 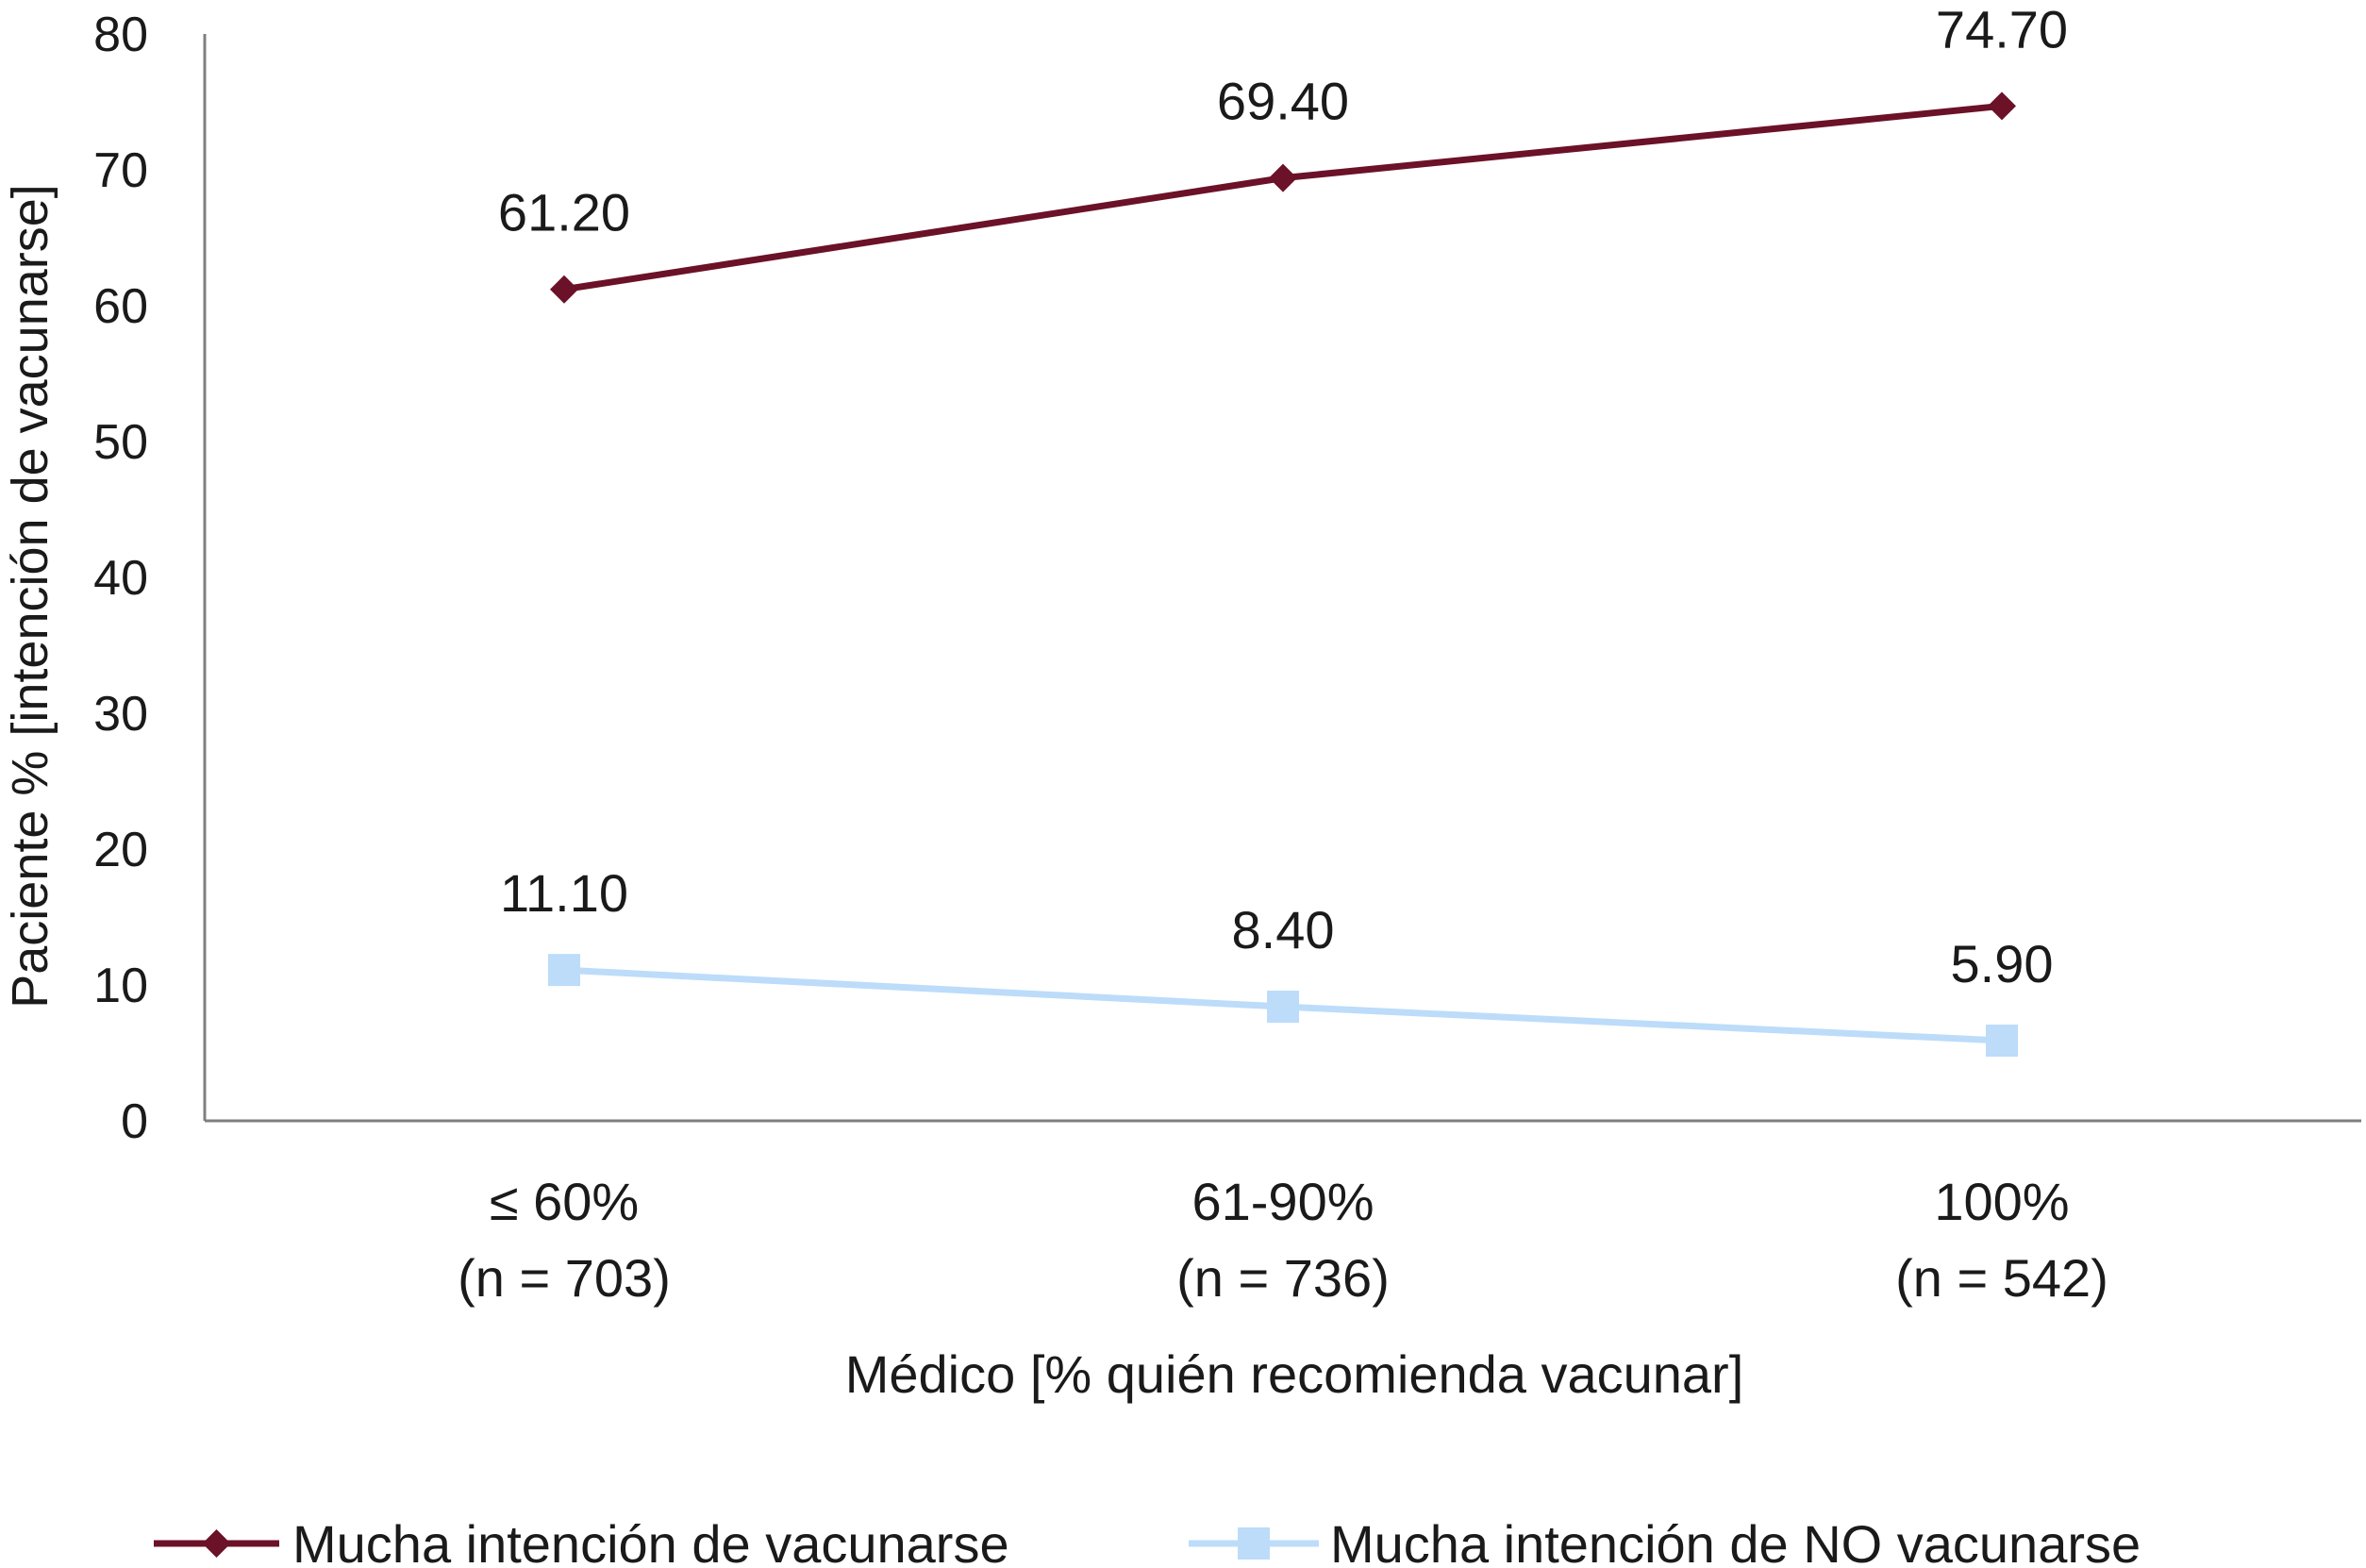 I want to click on y-tick-label: 10, so click(x=120, y=986).